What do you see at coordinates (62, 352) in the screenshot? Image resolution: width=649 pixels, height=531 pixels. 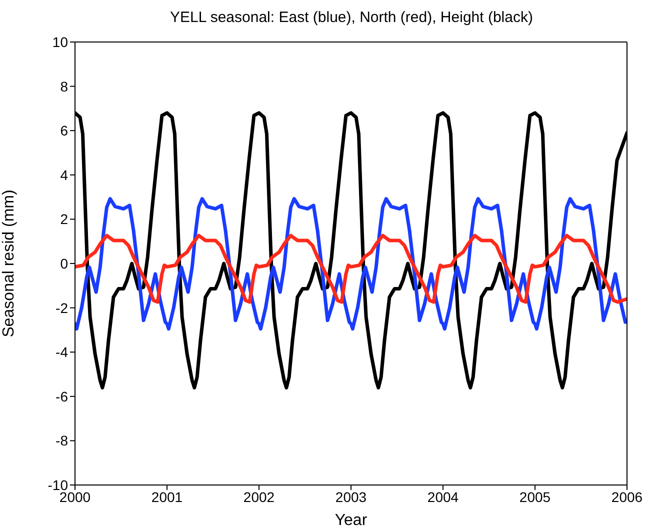 I see `y-tick-label: -4` at bounding box center [62, 352].